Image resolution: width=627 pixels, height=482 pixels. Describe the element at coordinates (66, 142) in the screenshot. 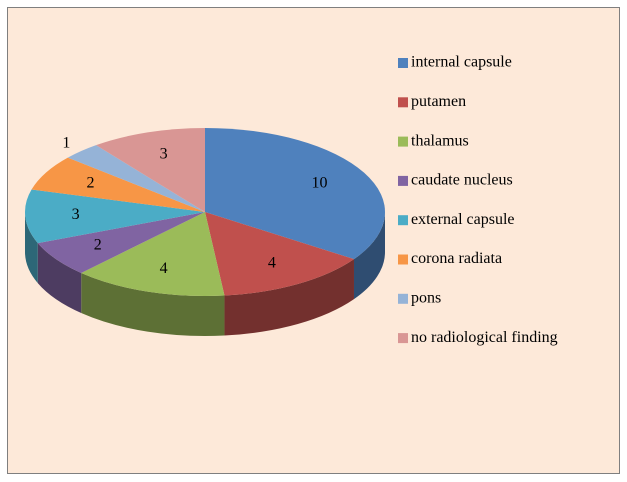

I see `data-label: 1` at that location.